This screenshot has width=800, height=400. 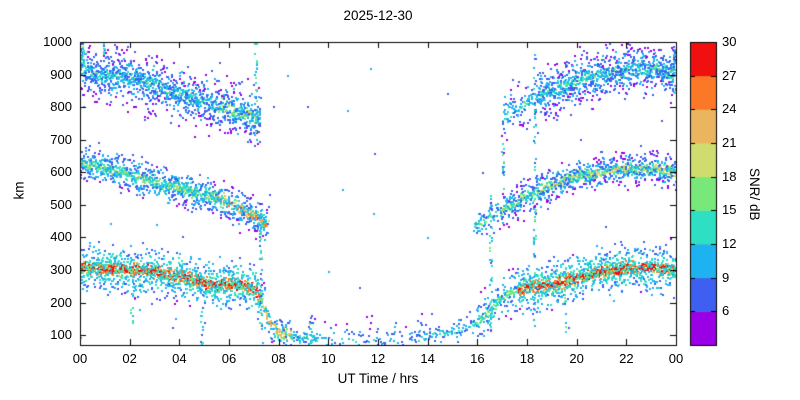 I want to click on tick-label: 20, so click(x=576, y=358).